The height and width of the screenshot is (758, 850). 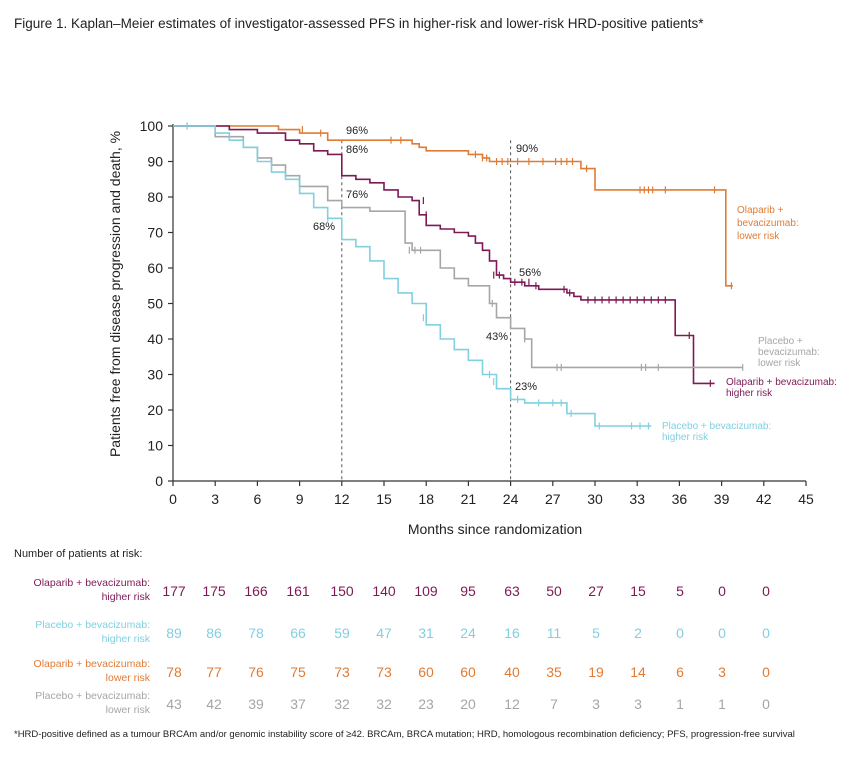 I want to click on risk-count: 2, so click(x=638, y=633).